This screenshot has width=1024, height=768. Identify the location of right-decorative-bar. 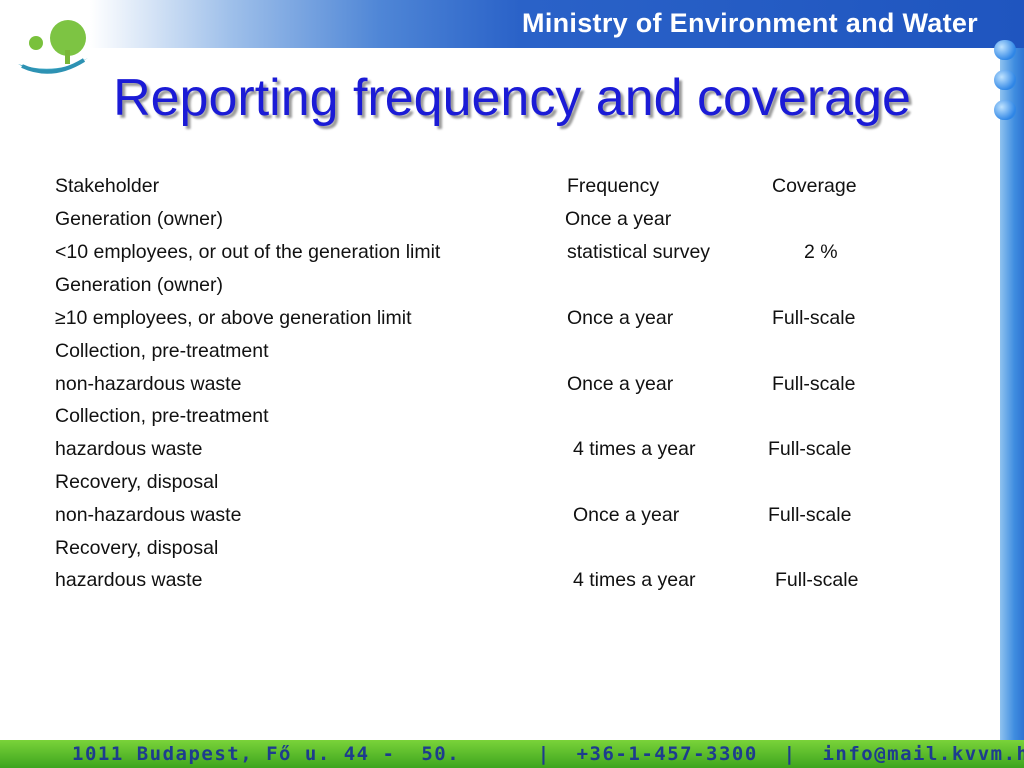
(1012, 394).